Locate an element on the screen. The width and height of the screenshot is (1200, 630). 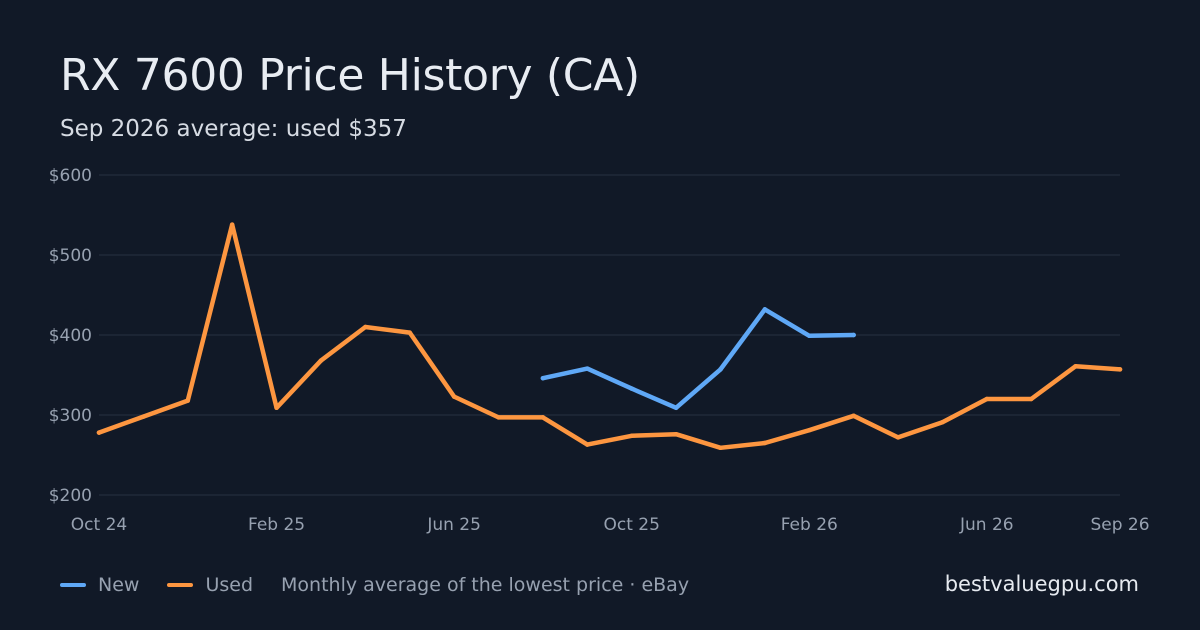
y-tick-label: $500 is located at coordinates (70, 256).